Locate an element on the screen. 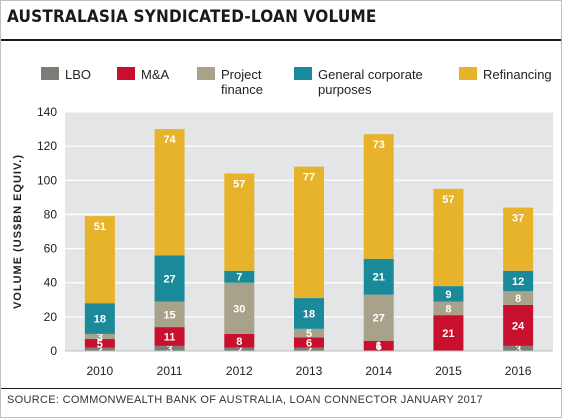  y-tick-label-60: 60 is located at coordinates (51, 249).